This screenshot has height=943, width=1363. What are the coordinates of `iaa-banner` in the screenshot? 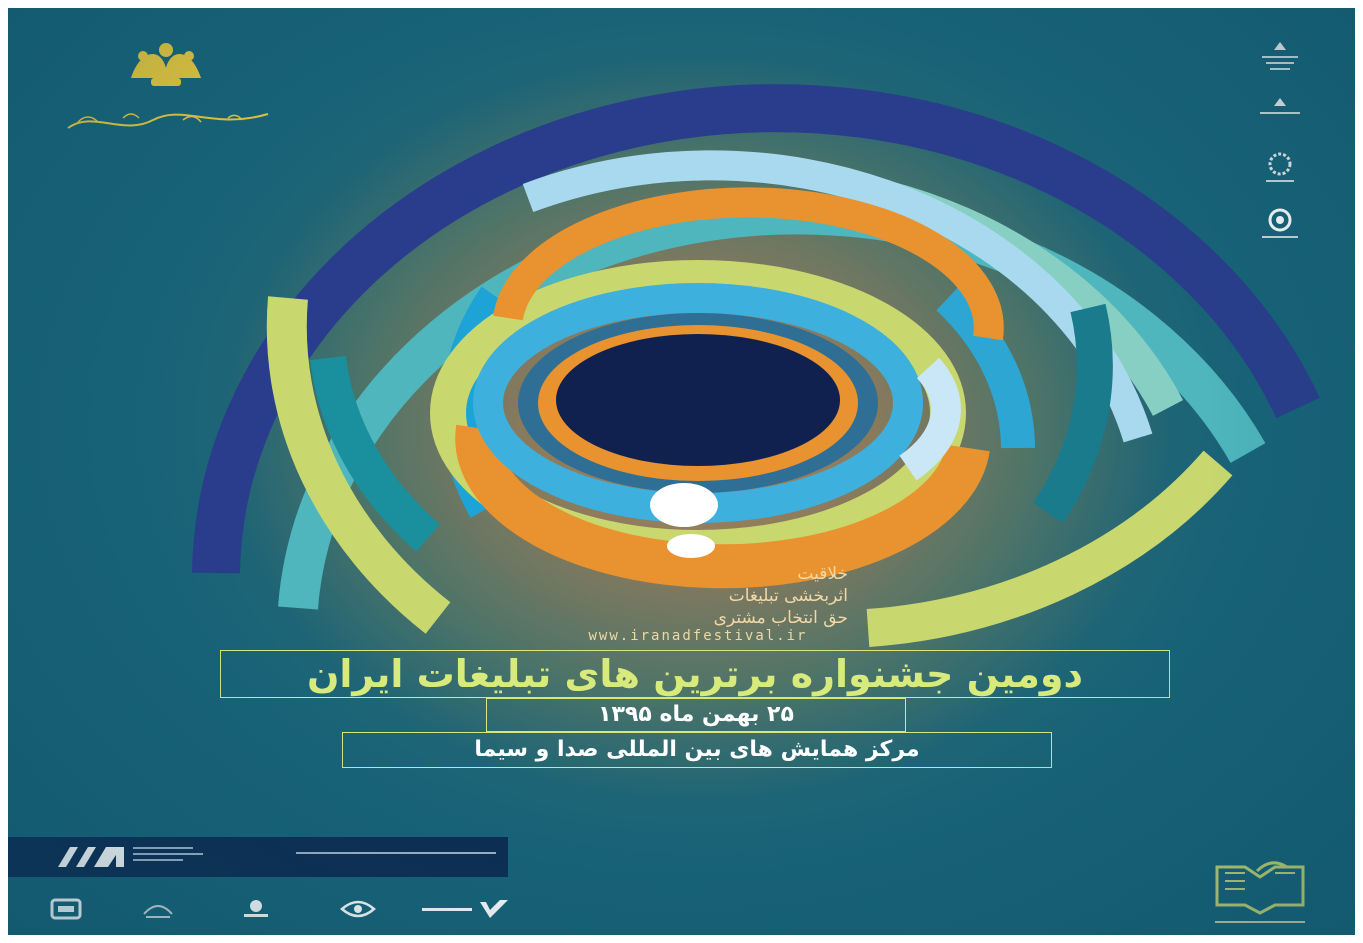 It's located at (258, 857).